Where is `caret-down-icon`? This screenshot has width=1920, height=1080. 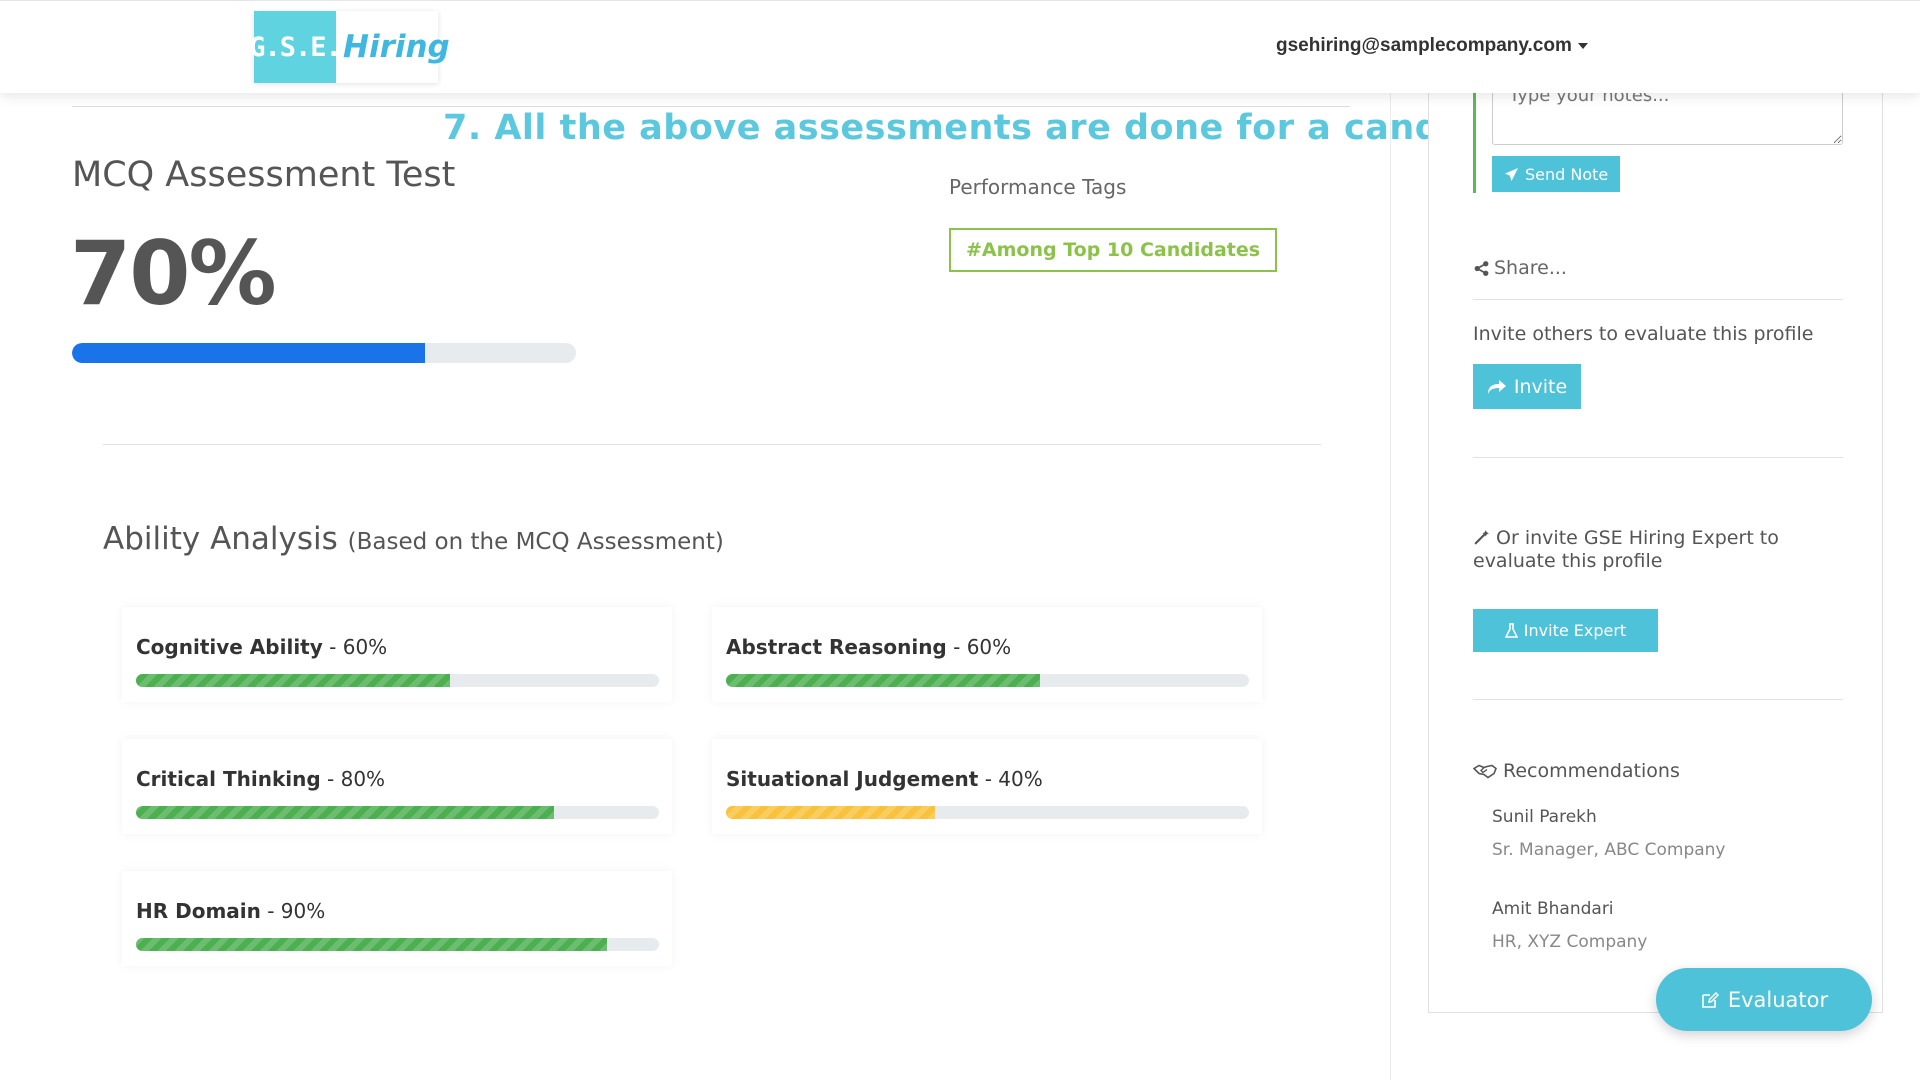 caret-down-icon is located at coordinates (1582, 46).